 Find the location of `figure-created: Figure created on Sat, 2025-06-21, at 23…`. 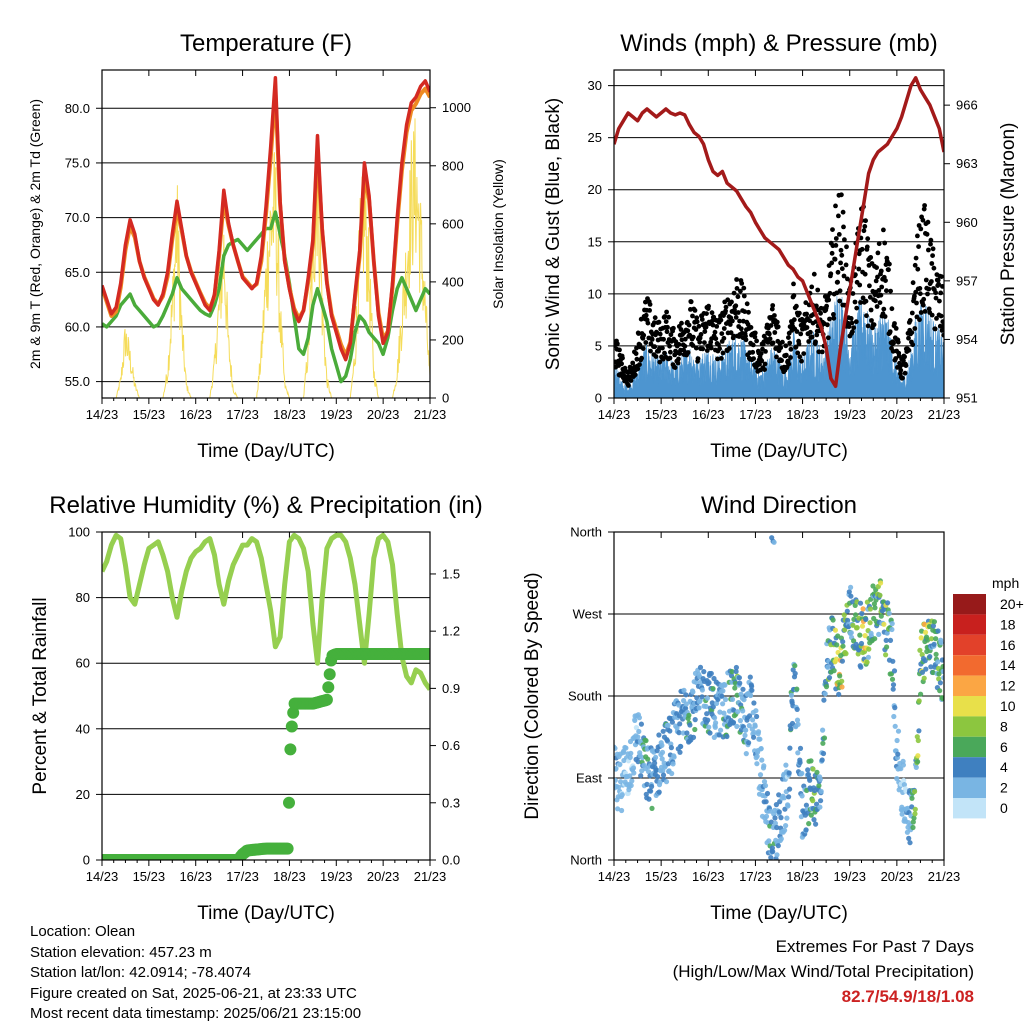

figure-created: Figure created on Sat, 2025-06-21, at 23… is located at coordinates (193, 993).